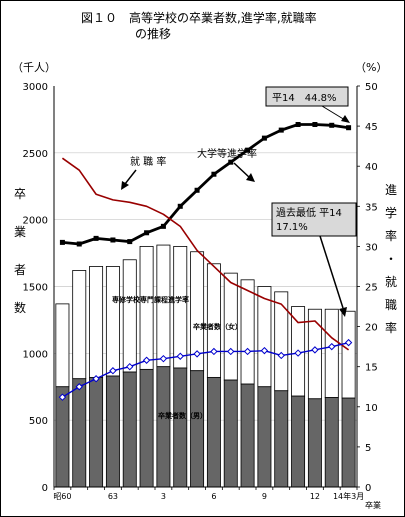  I want to click on right-axis-title-char: 就, so click(391, 282).